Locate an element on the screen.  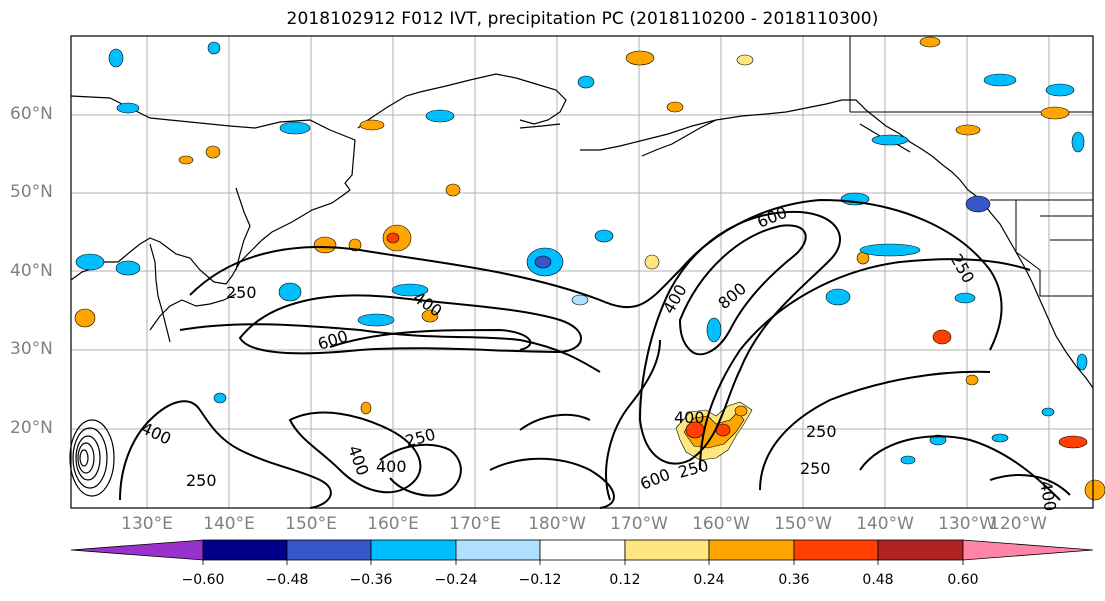
colorbar-tick-label: 0.48 is located at coordinates (878, 580).